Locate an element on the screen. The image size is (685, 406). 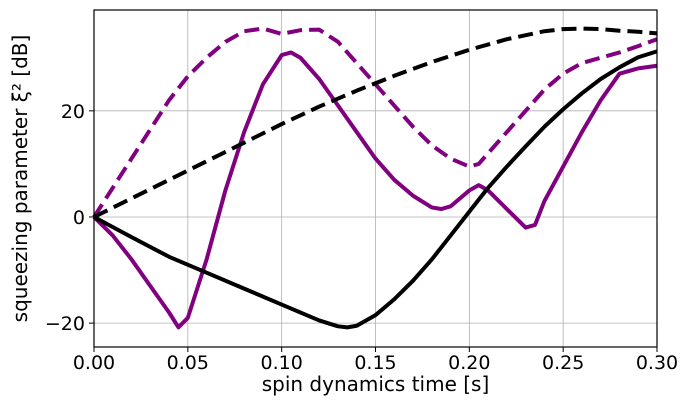
x-tick-label: 0.05 is located at coordinates (188, 363).